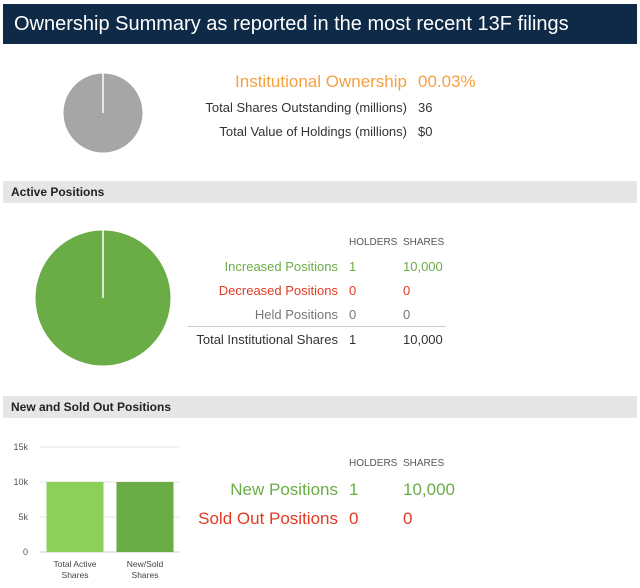 The image size is (640, 588). Describe the element at coordinates (424, 242) in the screenshot. I see `active-col-shares: SHARES` at that location.